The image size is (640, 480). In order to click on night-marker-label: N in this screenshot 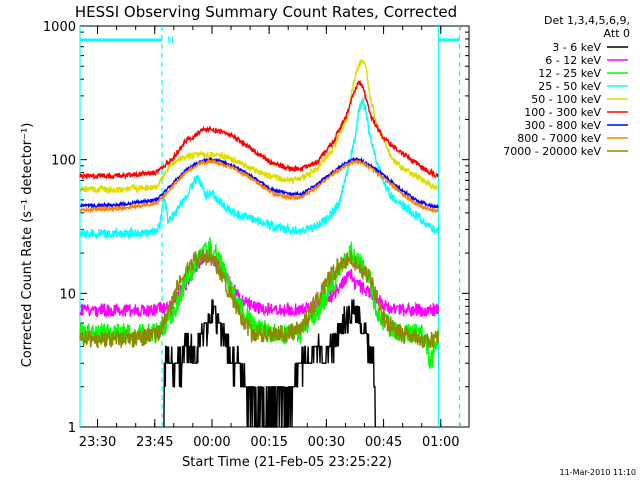, I will do `click(170, 41)`.